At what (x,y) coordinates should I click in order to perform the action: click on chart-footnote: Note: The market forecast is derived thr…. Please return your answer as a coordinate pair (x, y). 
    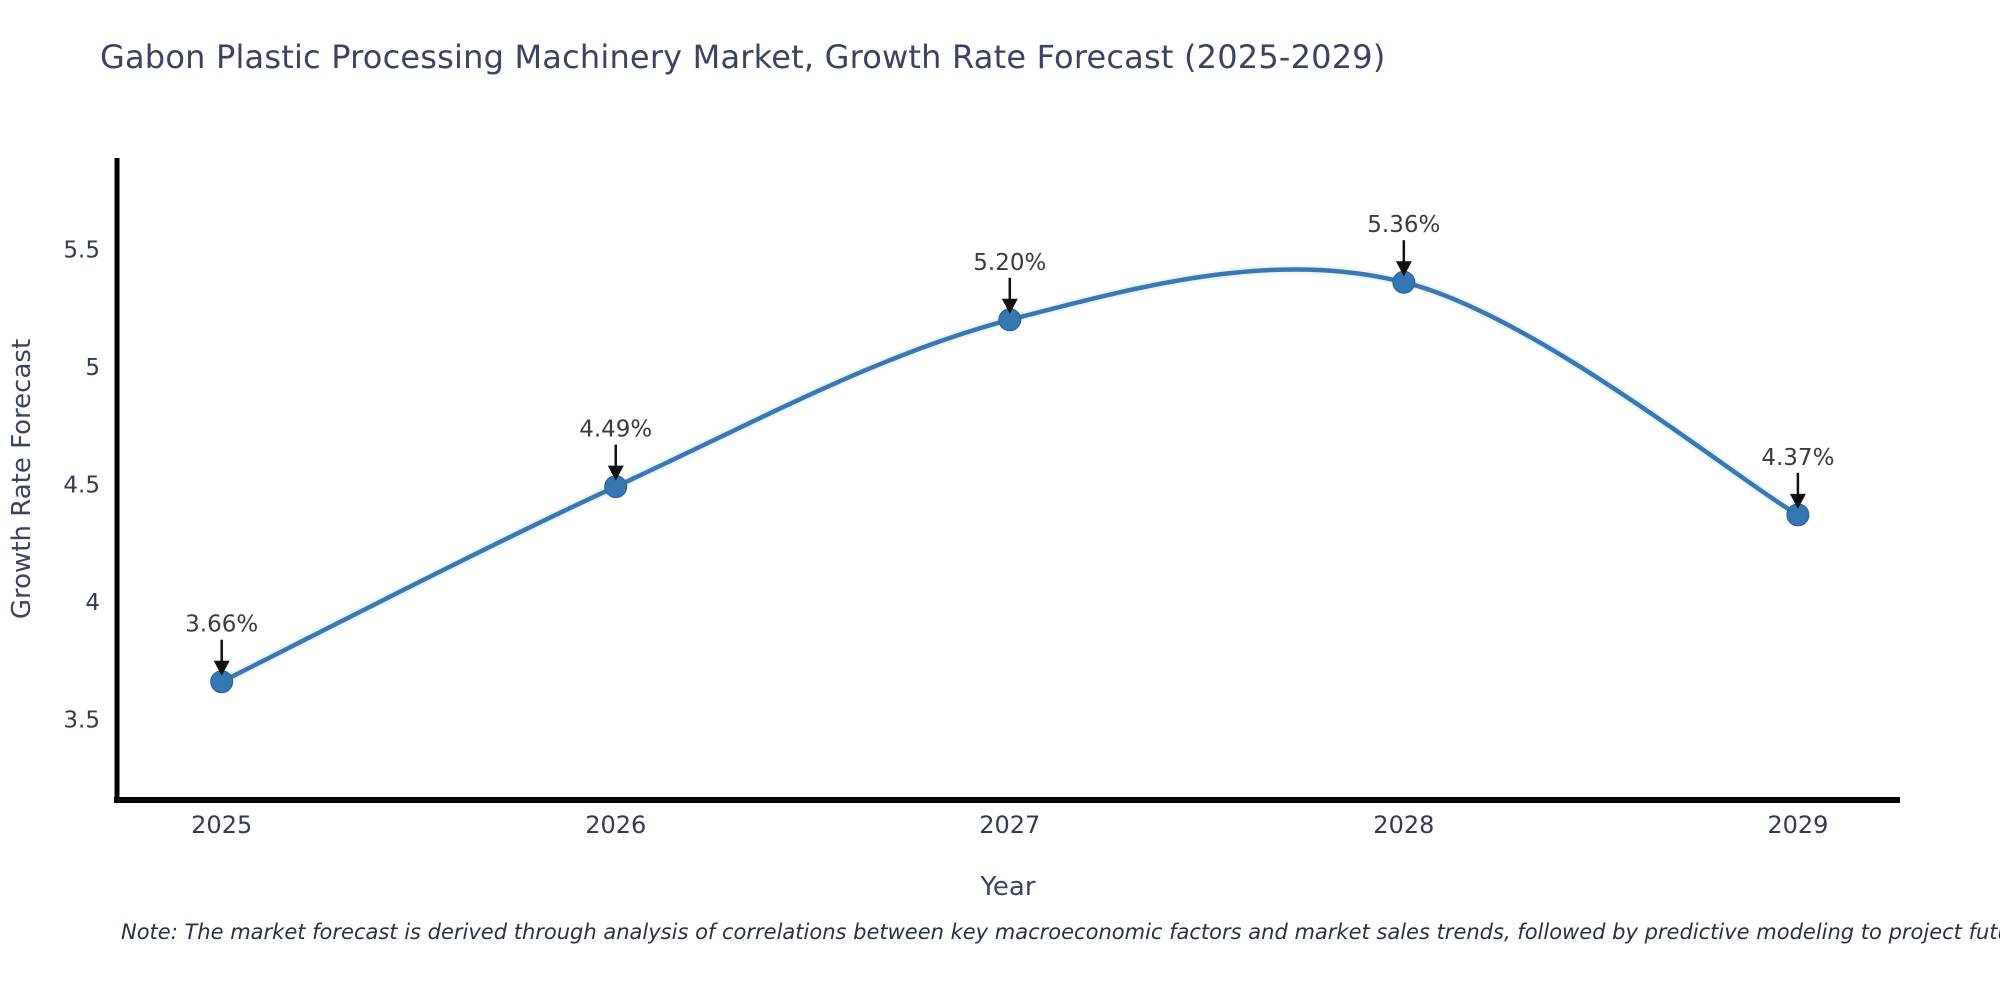
    Looking at the image, I should click on (1060, 932).